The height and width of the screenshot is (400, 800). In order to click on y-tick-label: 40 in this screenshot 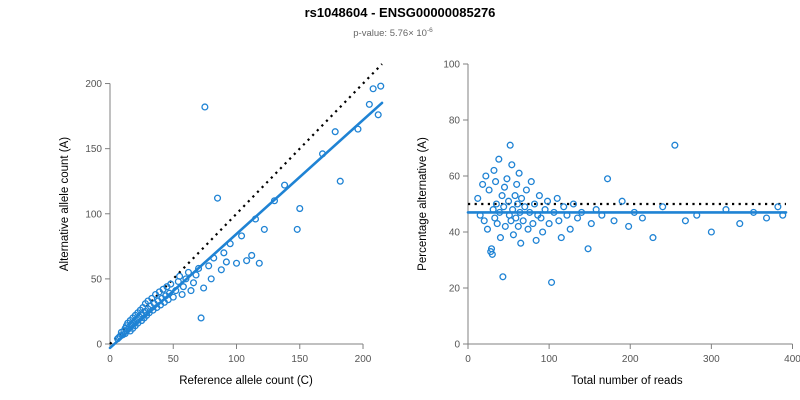, I will do `click(455, 233)`.